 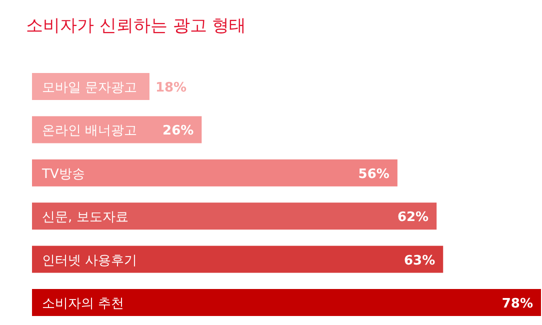 I want to click on y-tick-label: 모바일 문자광고, so click(x=90, y=88).